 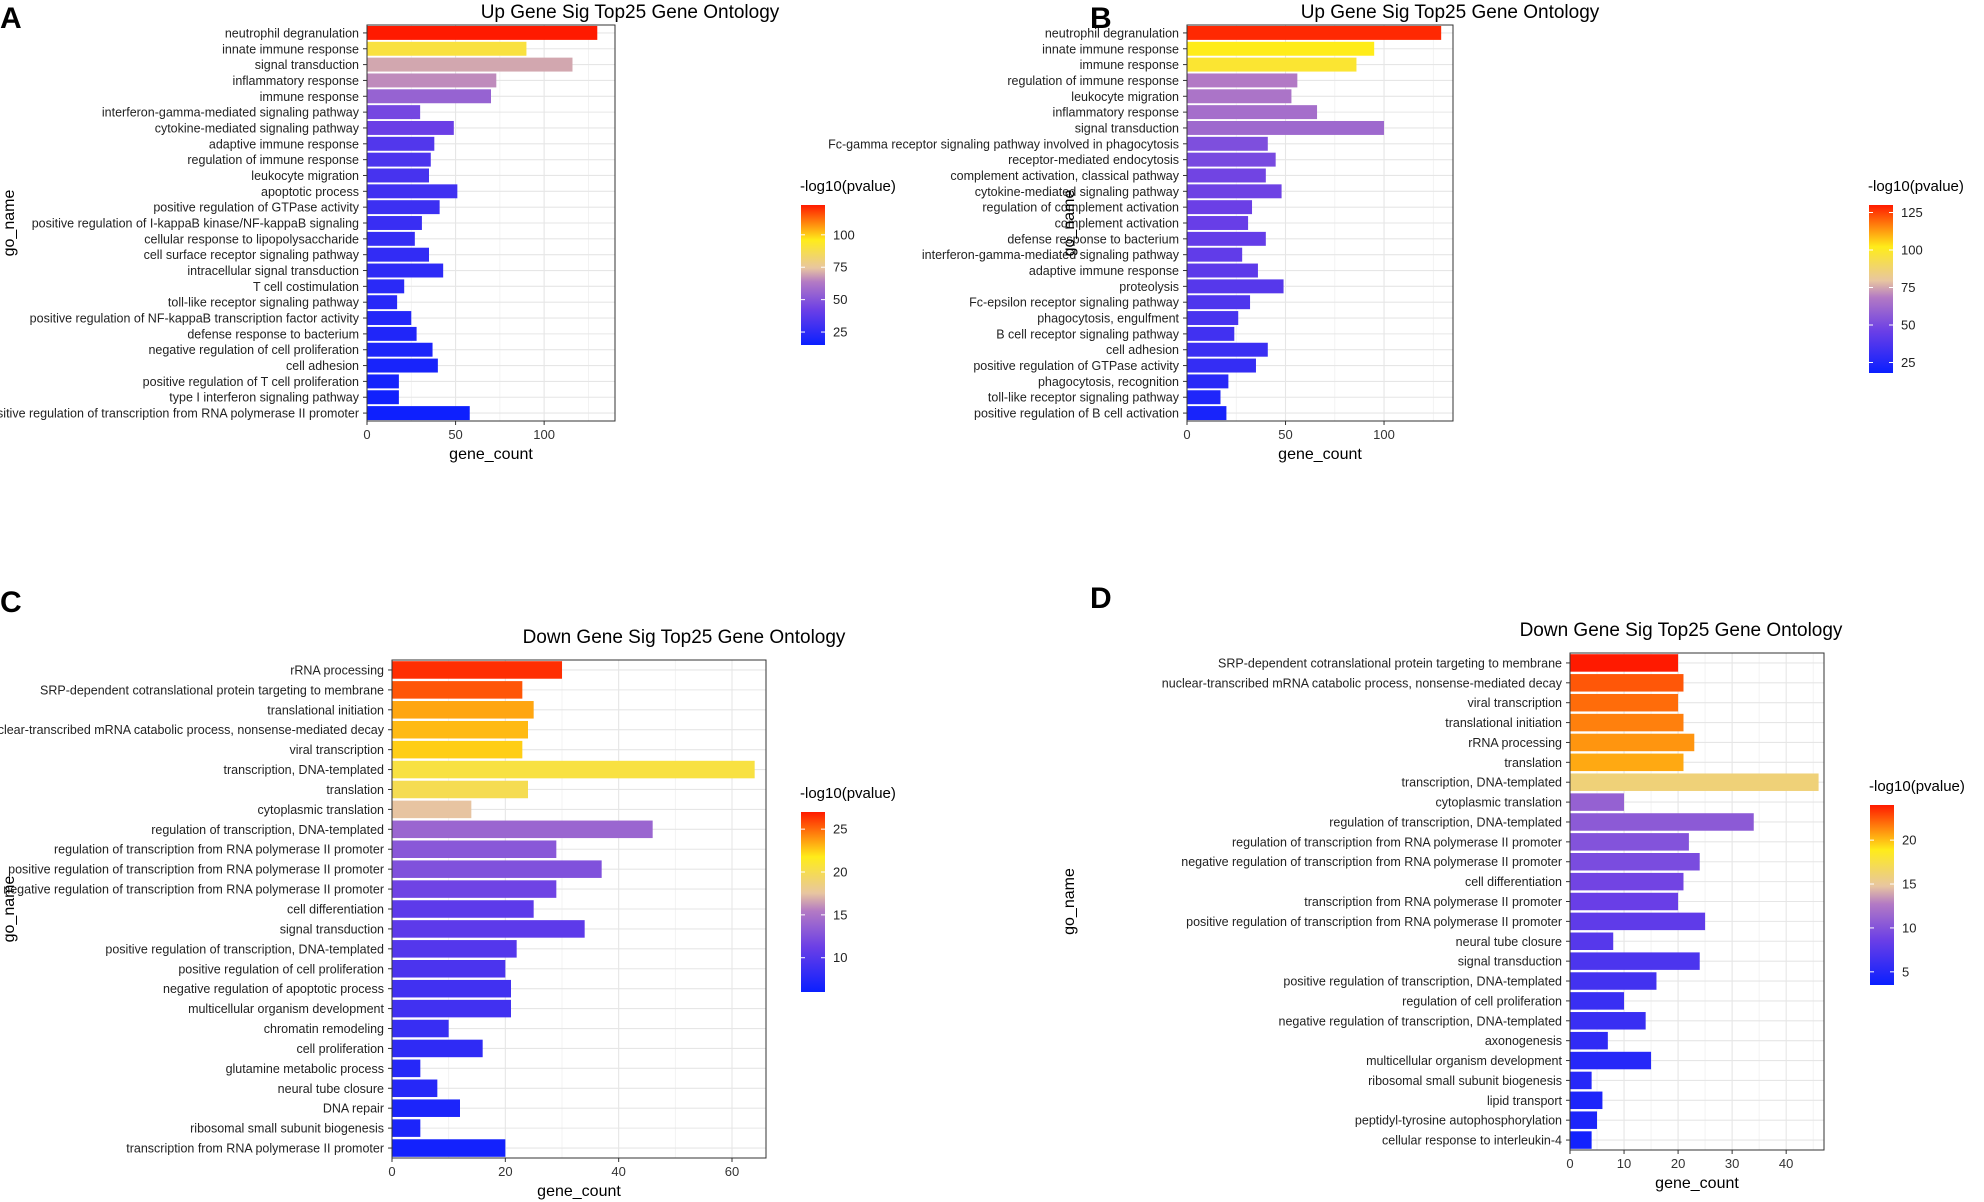 I want to click on category-label: ribosomal small subunit biogenesis, so click(x=287, y=1129).